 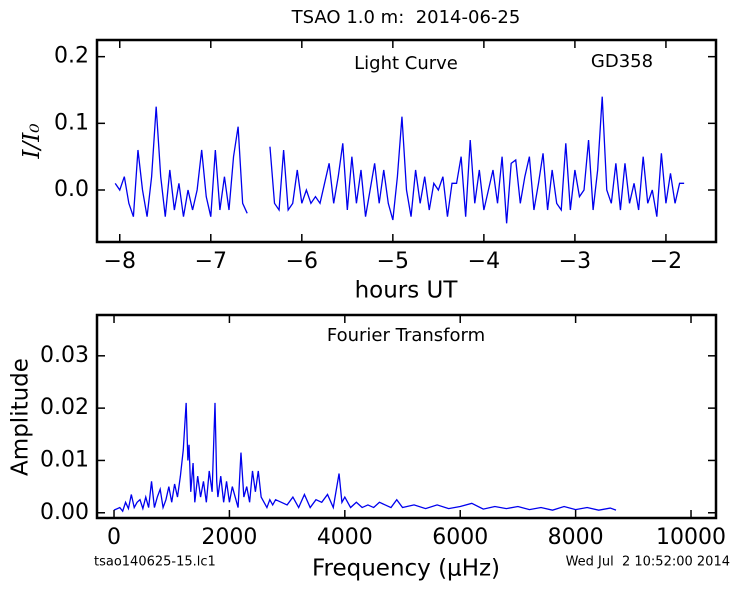 What do you see at coordinates (345, 537) in the screenshot?
I see `x-tick-label: 4000` at bounding box center [345, 537].